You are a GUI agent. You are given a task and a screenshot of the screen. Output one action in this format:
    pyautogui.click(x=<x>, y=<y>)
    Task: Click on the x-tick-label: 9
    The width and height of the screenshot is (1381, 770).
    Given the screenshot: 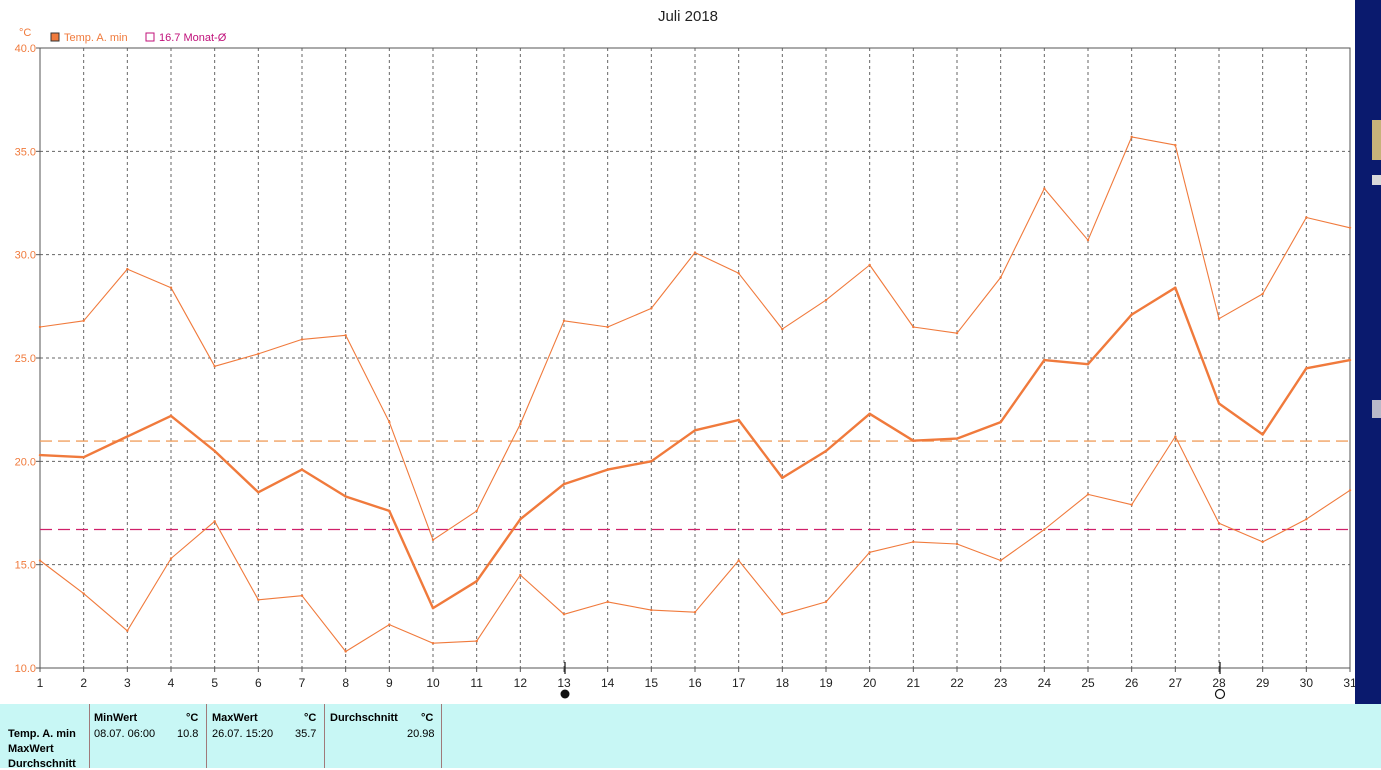 What is the action you would take?
    pyautogui.click(x=389, y=683)
    